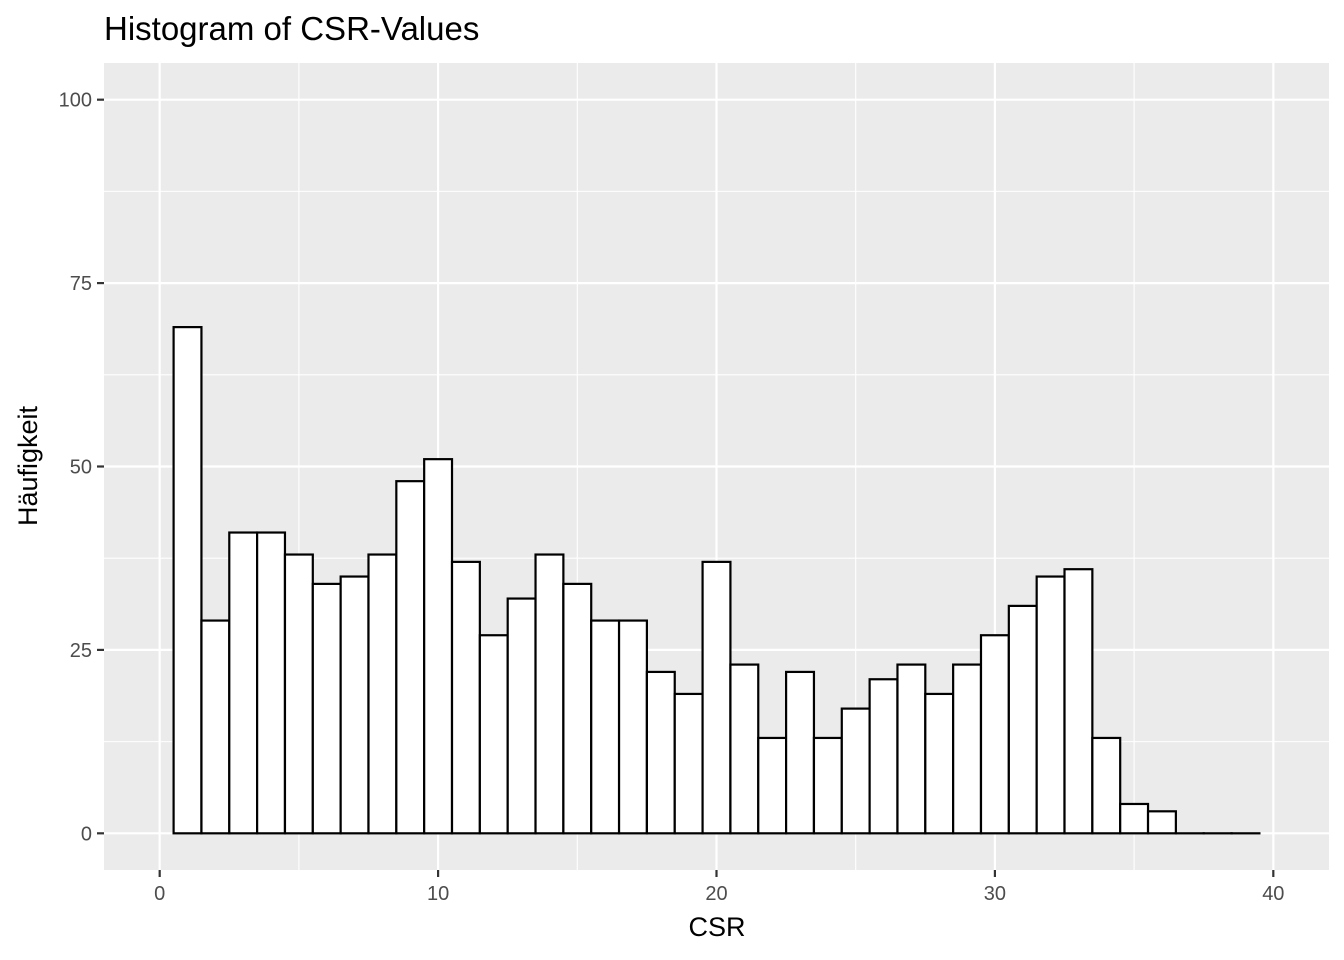 Image resolution: width=1344 pixels, height=960 pixels. What do you see at coordinates (291, 28) in the screenshot?
I see `chart-title: Histogram of CSR-Values` at bounding box center [291, 28].